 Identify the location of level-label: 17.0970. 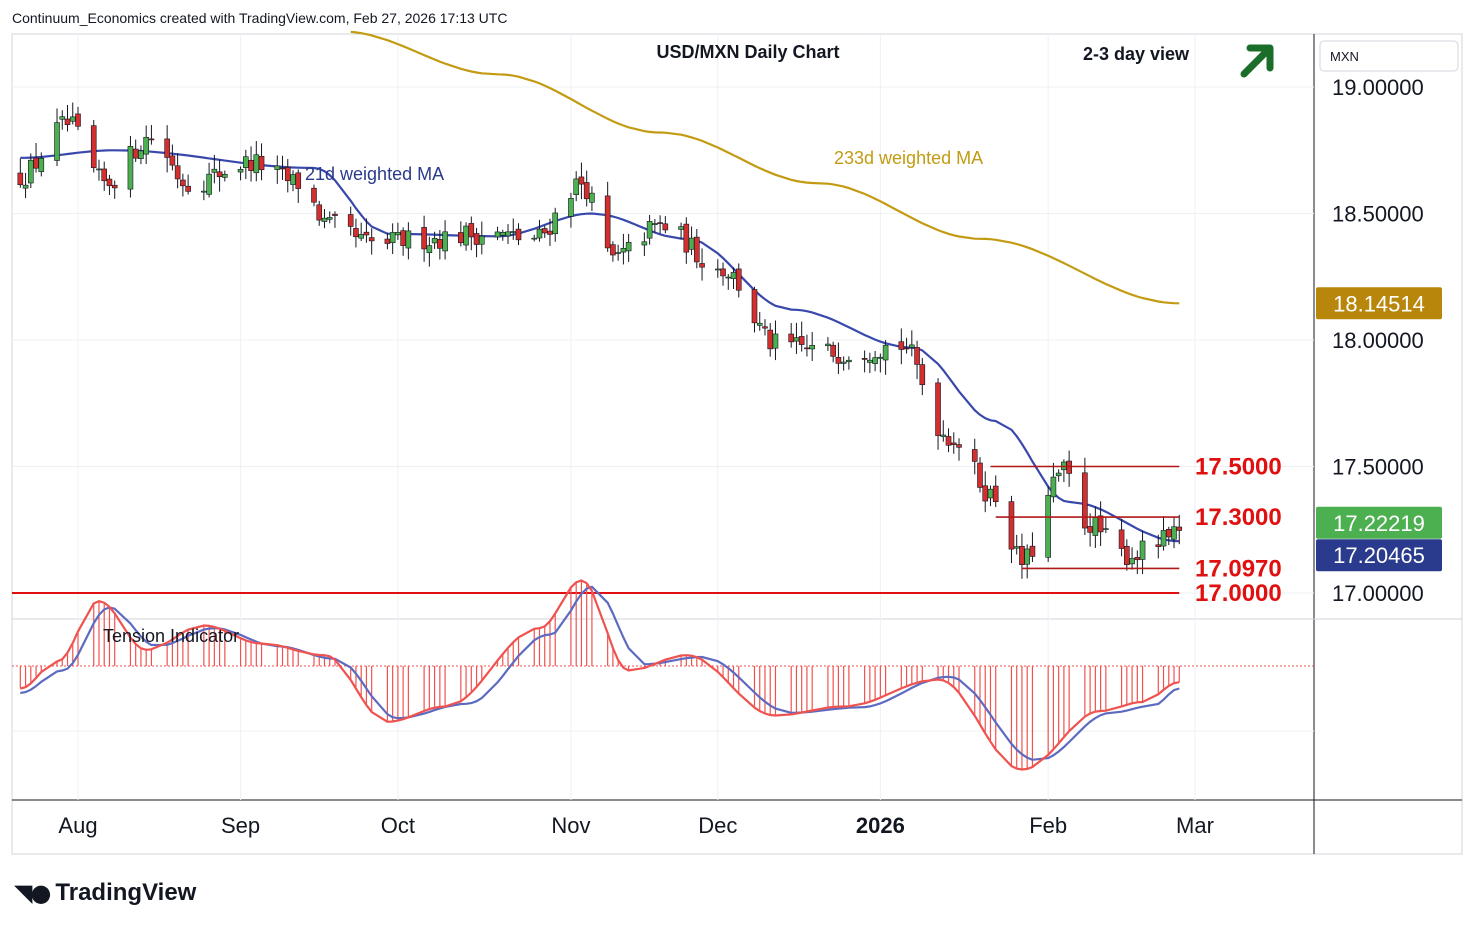
(1238, 568).